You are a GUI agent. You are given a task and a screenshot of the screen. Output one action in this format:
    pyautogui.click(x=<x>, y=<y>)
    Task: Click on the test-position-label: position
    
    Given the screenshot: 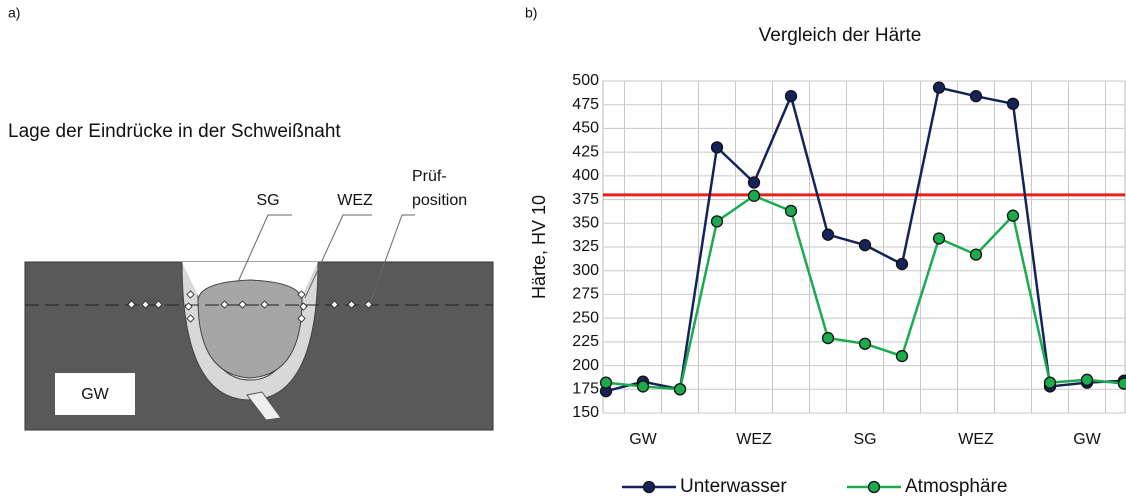 What is the action you would take?
    pyautogui.click(x=439, y=200)
    